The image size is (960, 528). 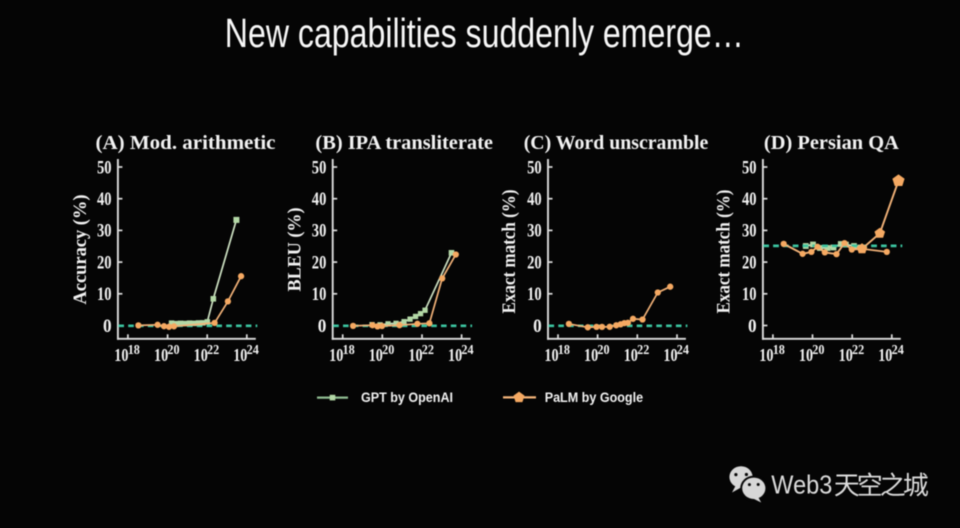 What do you see at coordinates (407, 397) in the screenshot?
I see `svg-text: GPT by OpenAI` at bounding box center [407, 397].